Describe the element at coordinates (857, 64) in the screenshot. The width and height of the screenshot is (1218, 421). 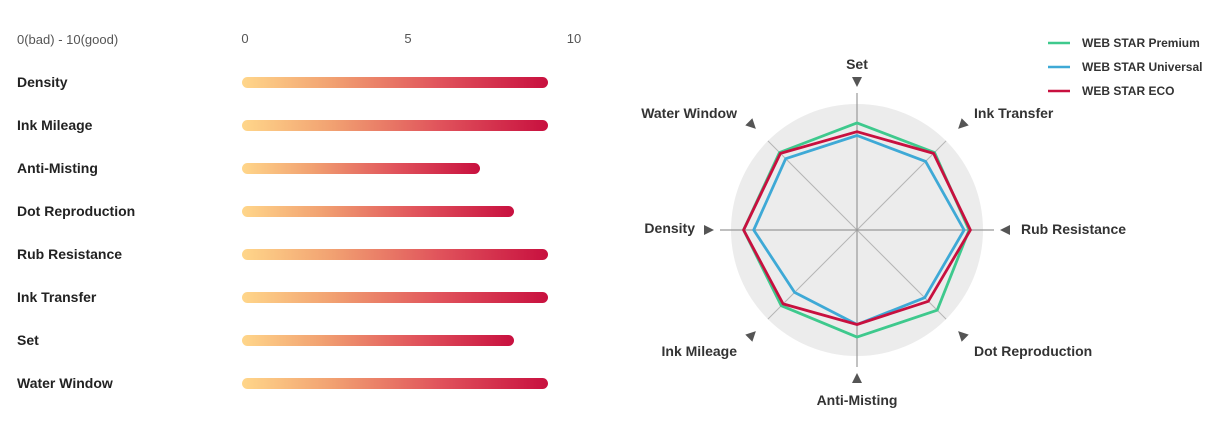
I see `radar-axis-label: Set` at that location.